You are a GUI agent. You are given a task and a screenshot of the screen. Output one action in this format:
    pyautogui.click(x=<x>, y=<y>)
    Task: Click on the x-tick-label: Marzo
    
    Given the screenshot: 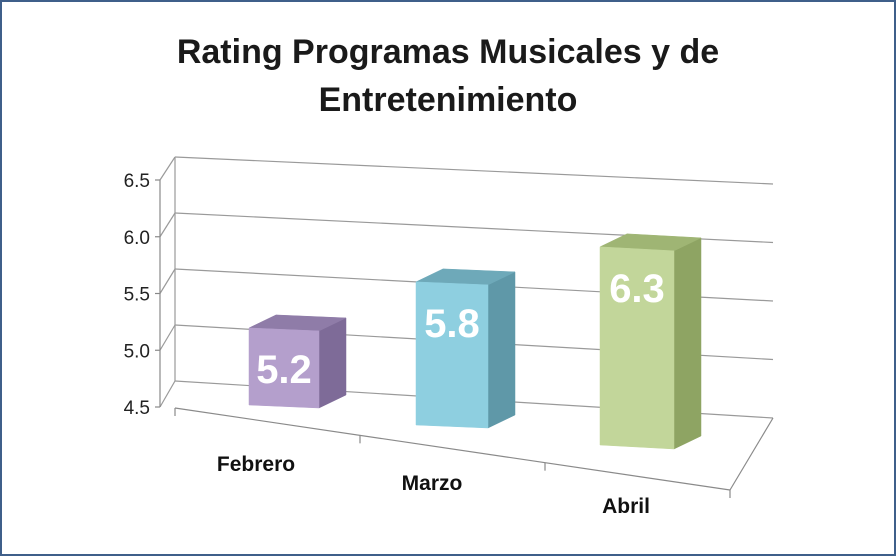 What is the action you would take?
    pyautogui.click(x=432, y=483)
    